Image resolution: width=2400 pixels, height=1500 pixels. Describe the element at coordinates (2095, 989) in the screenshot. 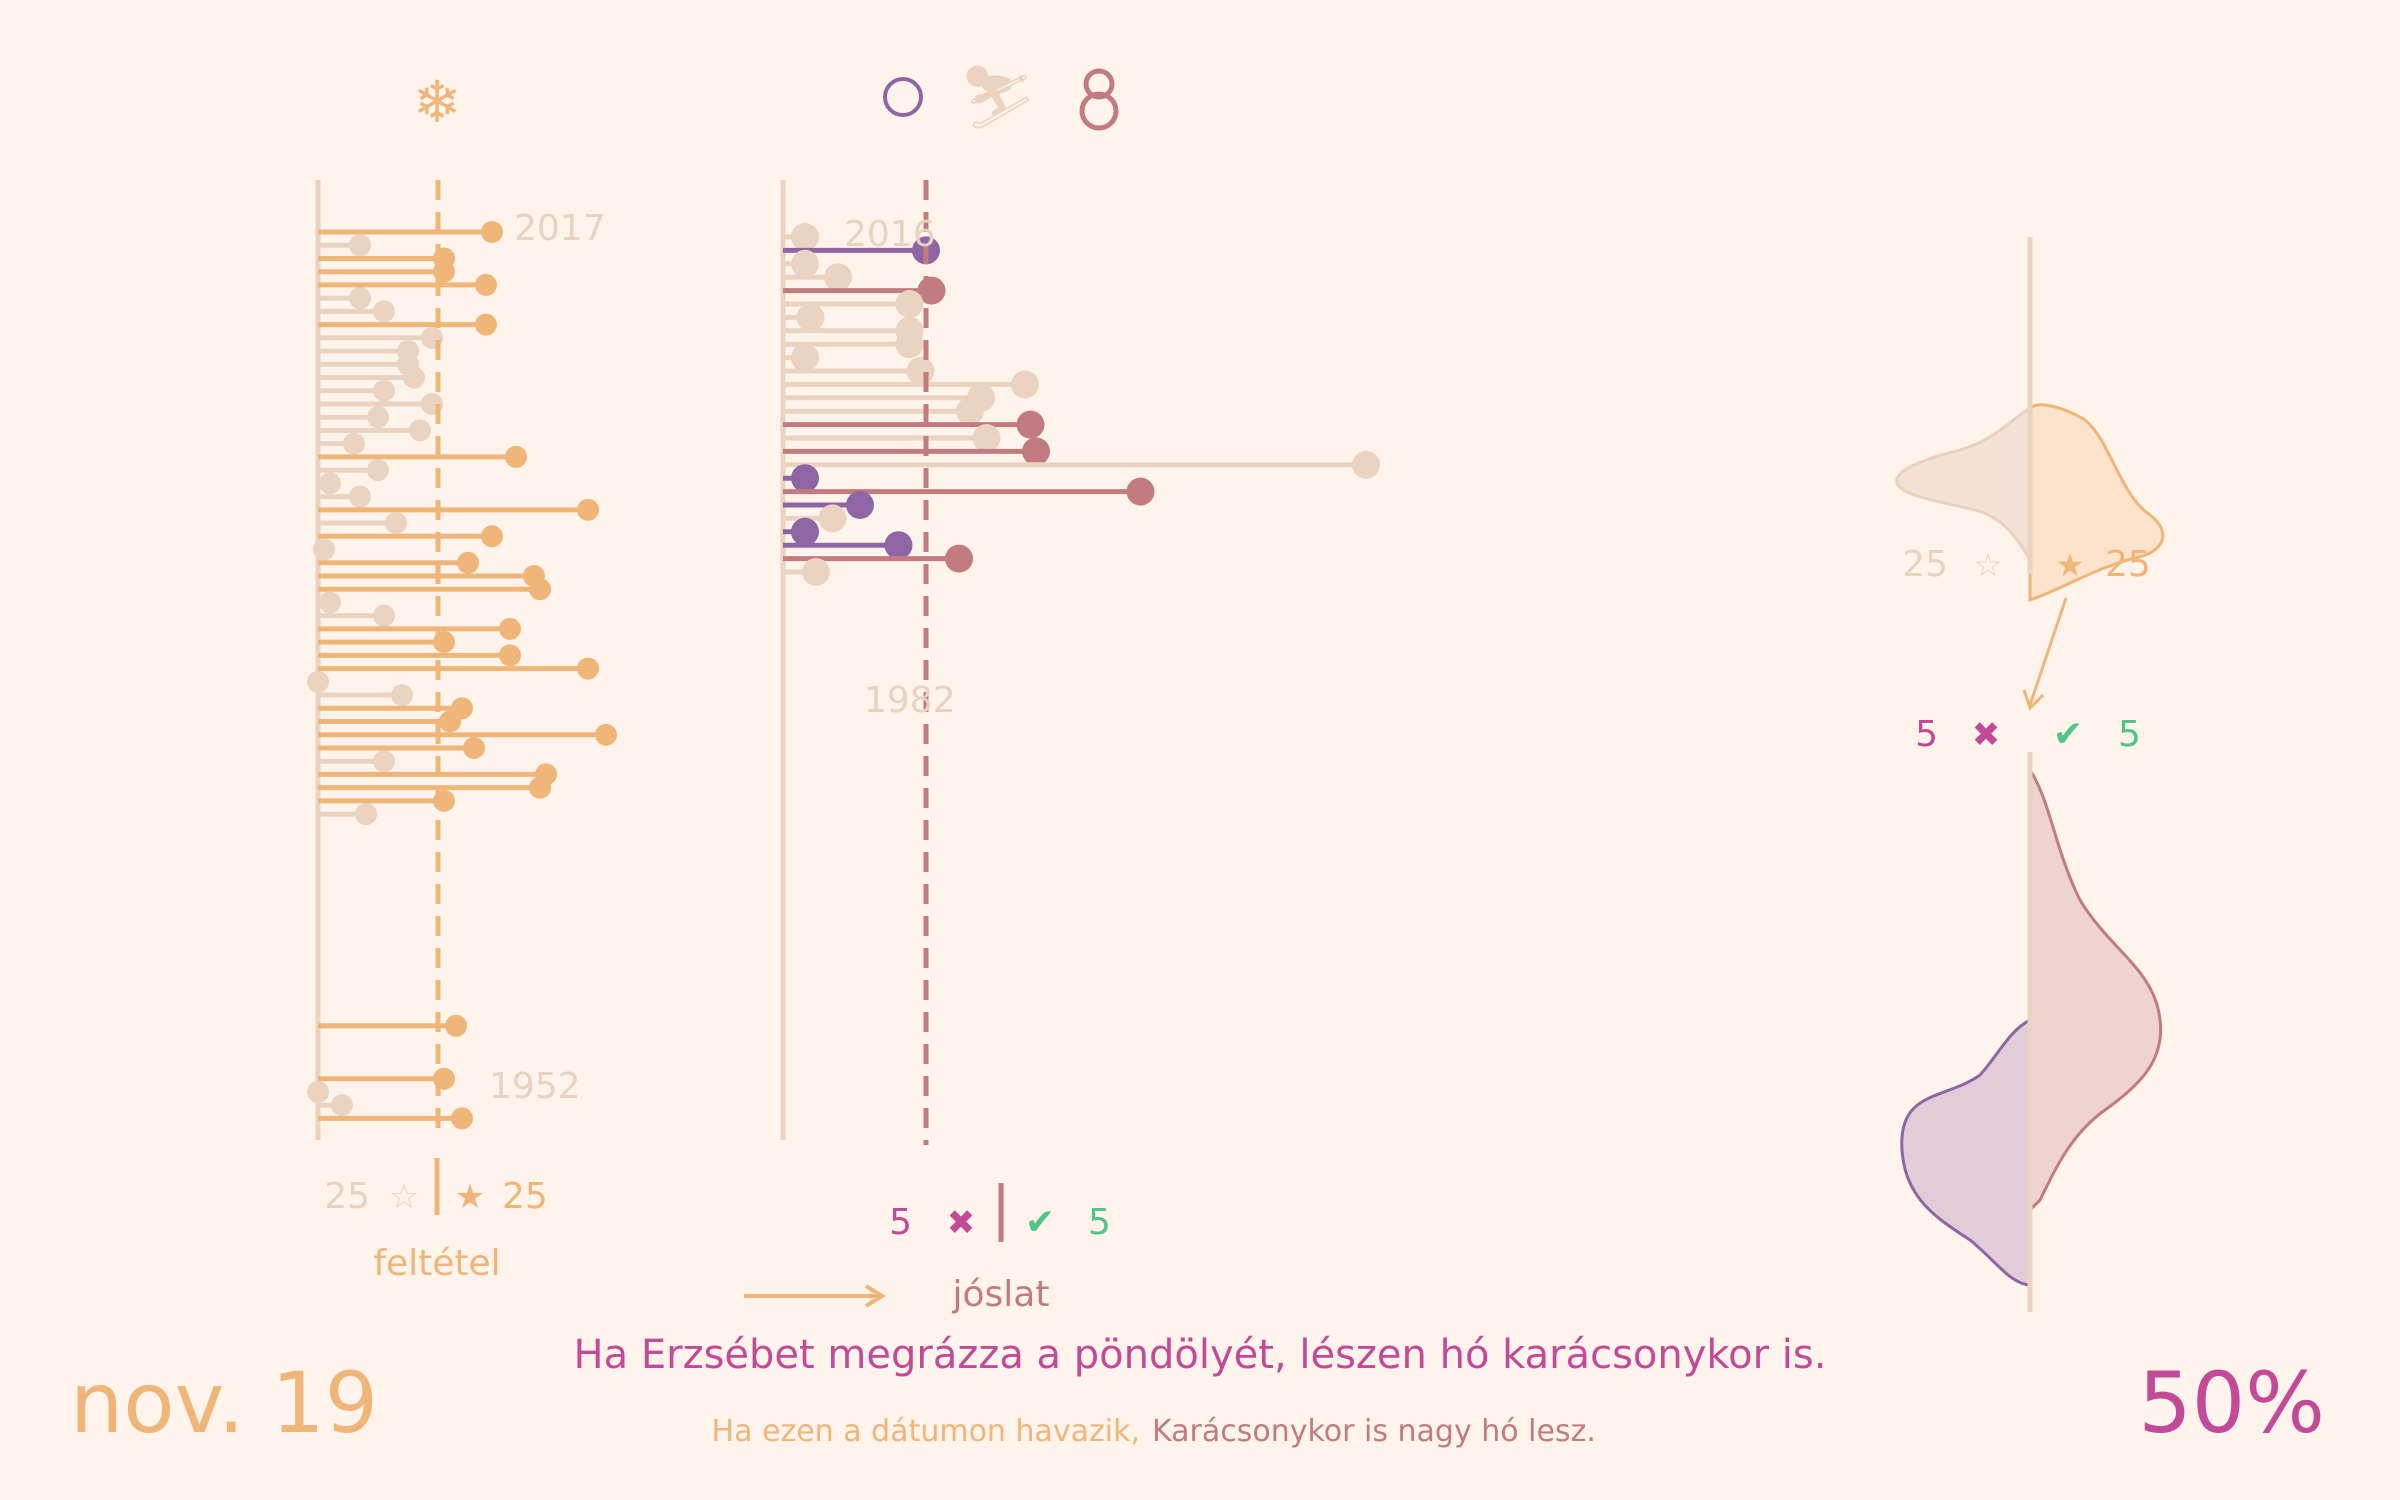

I see `hit-density-area` at that location.